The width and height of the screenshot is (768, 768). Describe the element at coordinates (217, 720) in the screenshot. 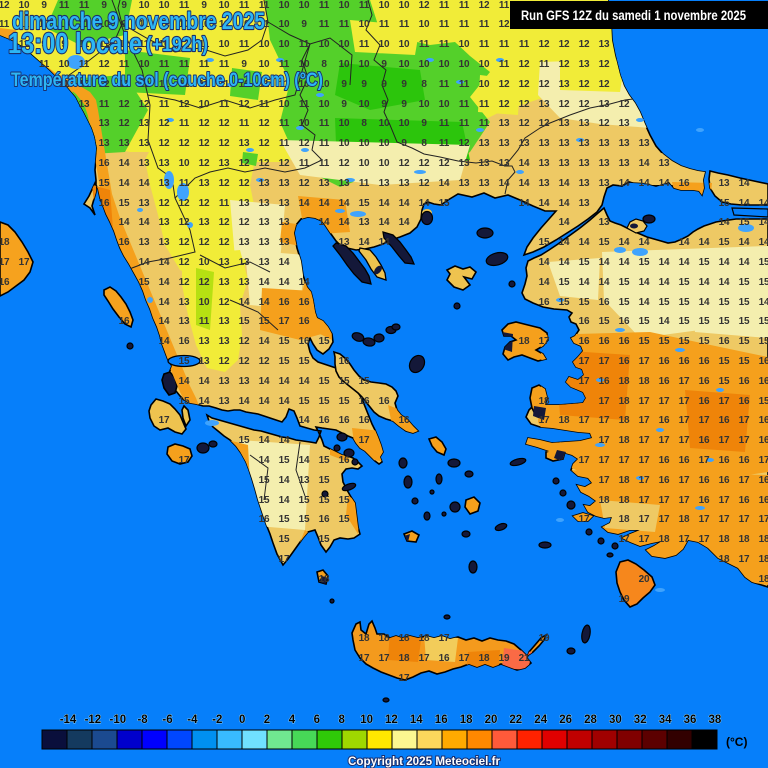

I see `svg-text: -2` at that location.